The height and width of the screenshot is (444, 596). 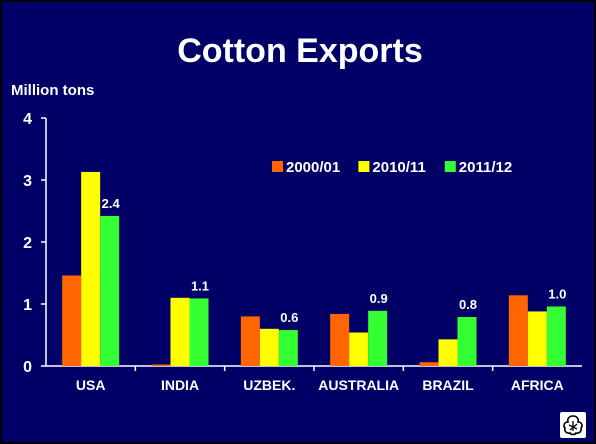 I want to click on data-label: 0.6, so click(x=289, y=317).